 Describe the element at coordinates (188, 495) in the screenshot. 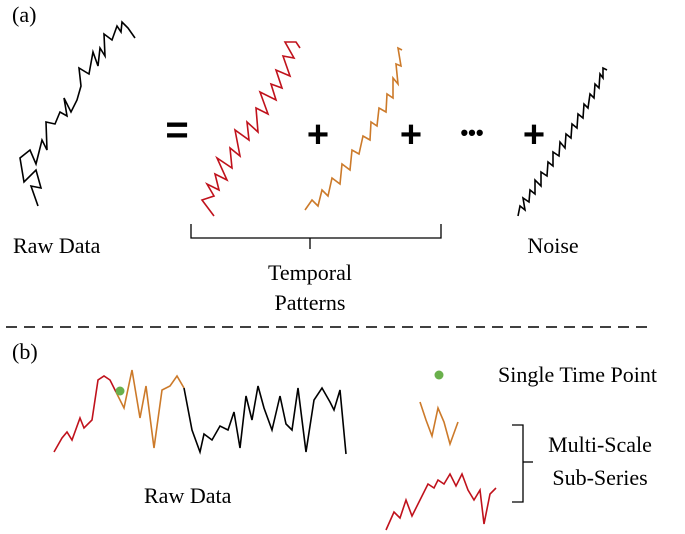

I see `raw-data-label-b: Raw Data` at that location.